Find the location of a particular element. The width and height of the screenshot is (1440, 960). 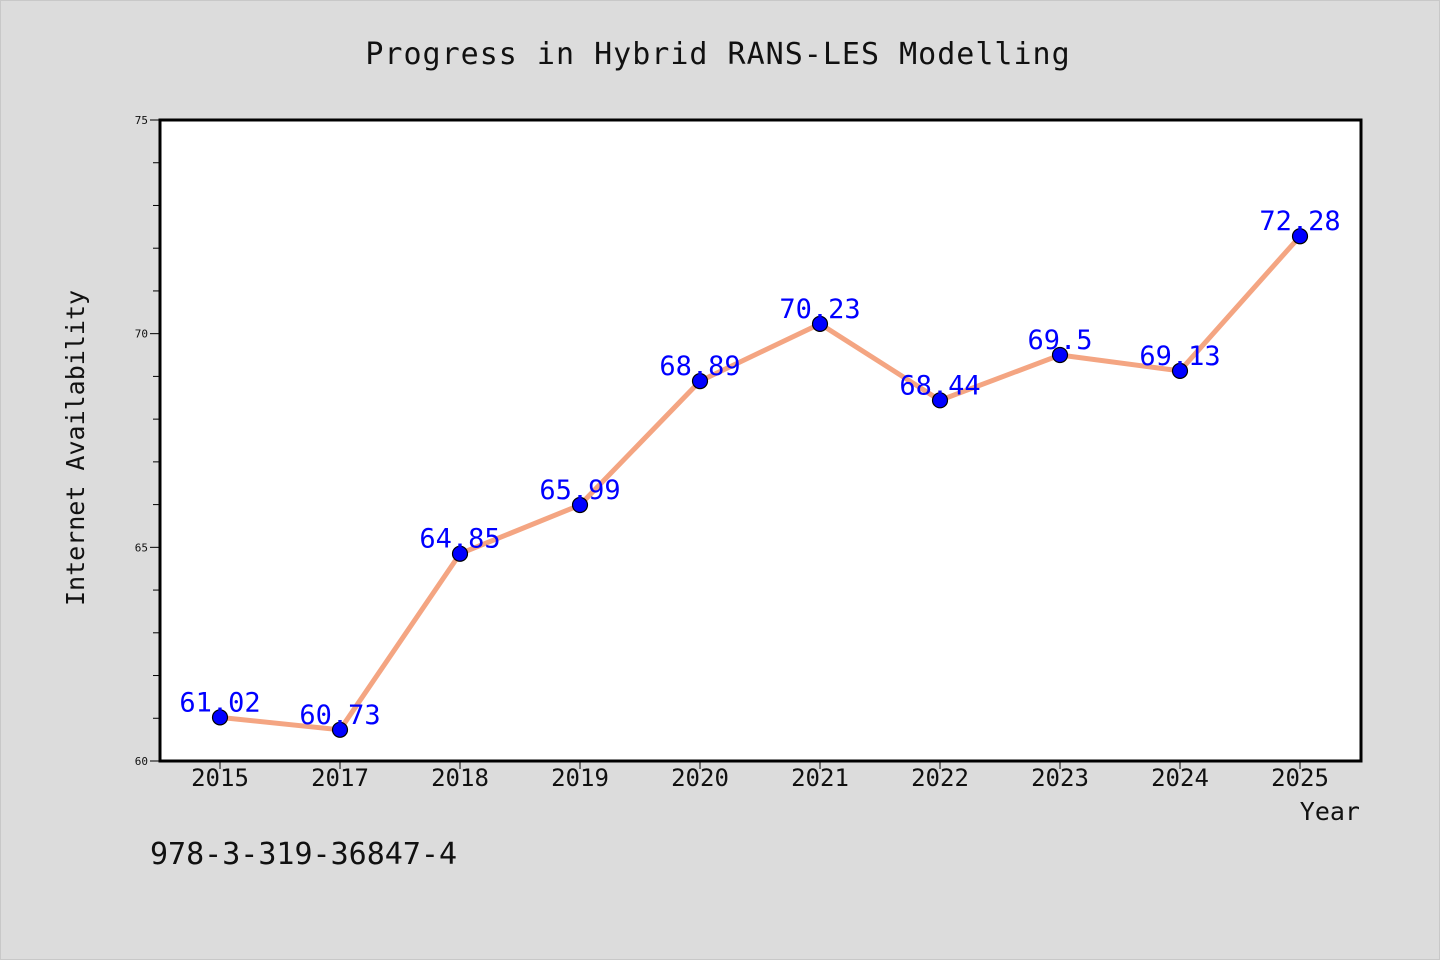

x-tick-label: 2019 is located at coordinates (580, 778).